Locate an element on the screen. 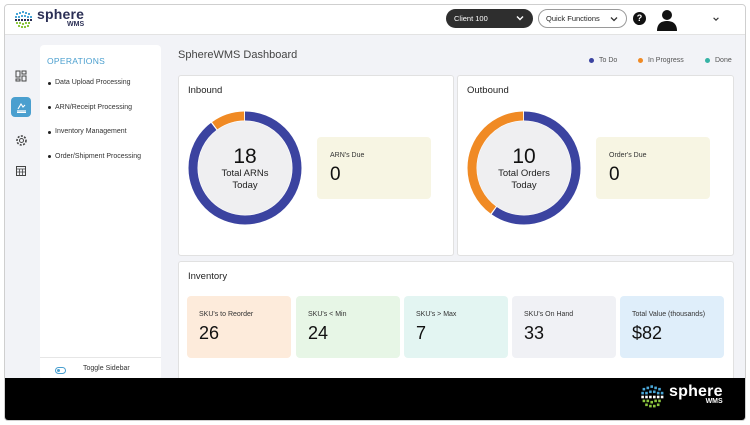 The height and width of the screenshot is (425, 750). outbound-donut-chart is located at coordinates (524, 168).